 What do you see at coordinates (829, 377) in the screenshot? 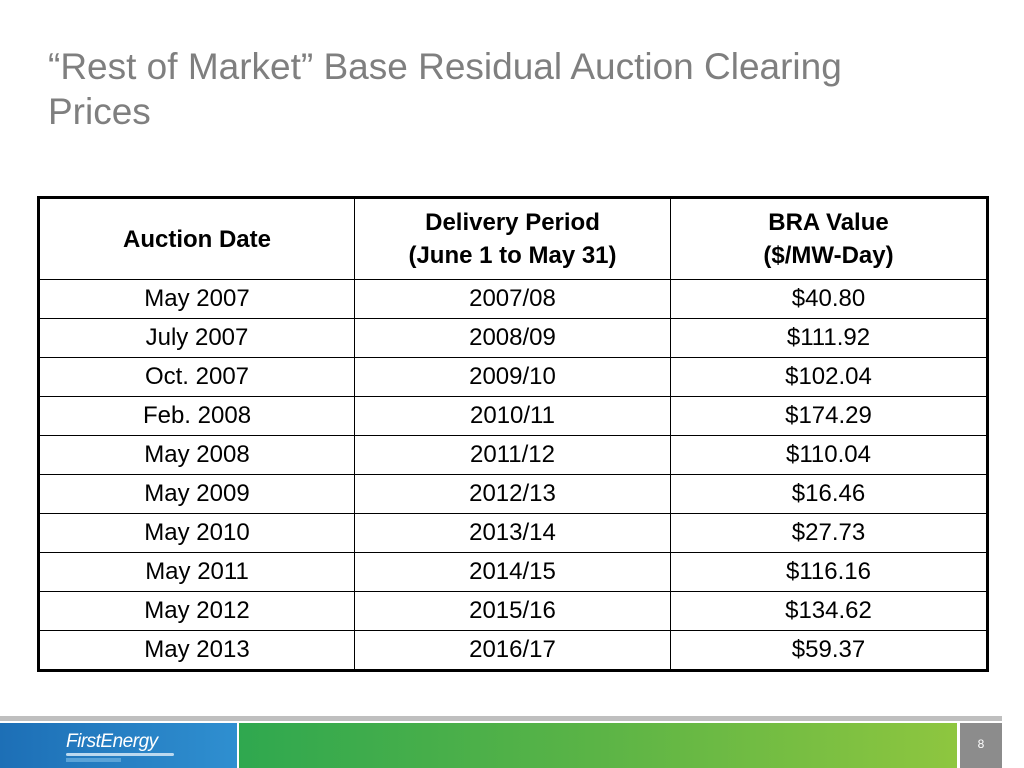
I see `cell-bra-value: $102.04` at bounding box center [829, 377].